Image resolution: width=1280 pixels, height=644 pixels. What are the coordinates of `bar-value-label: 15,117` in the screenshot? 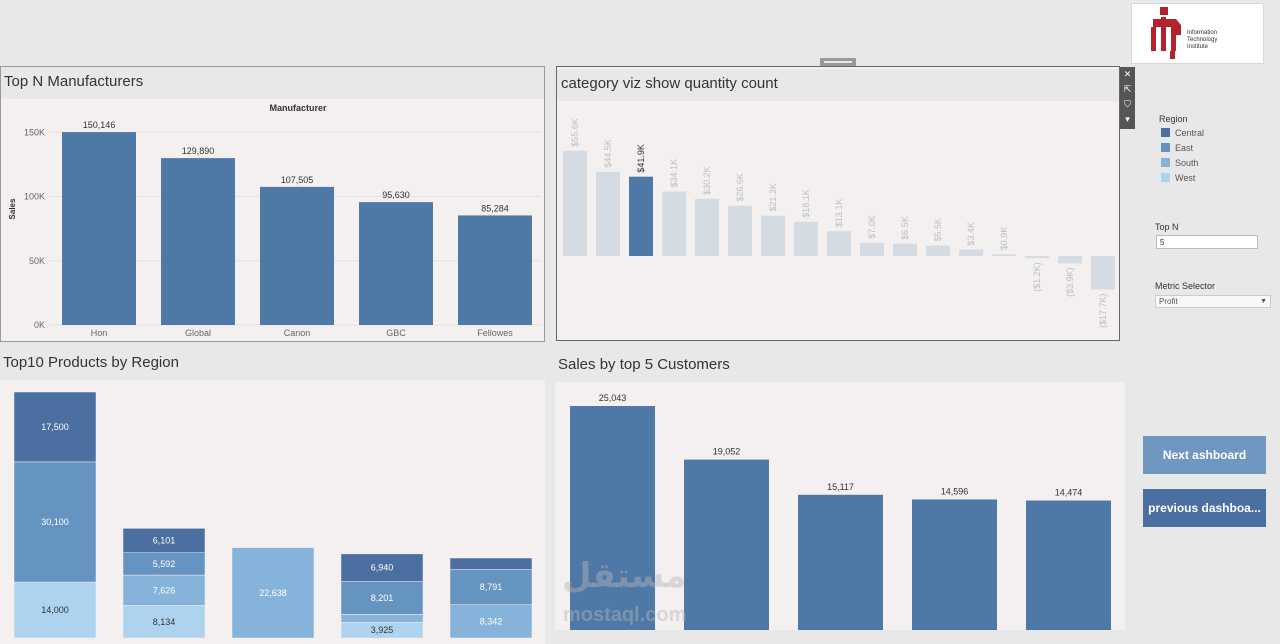 It's located at (840, 487).